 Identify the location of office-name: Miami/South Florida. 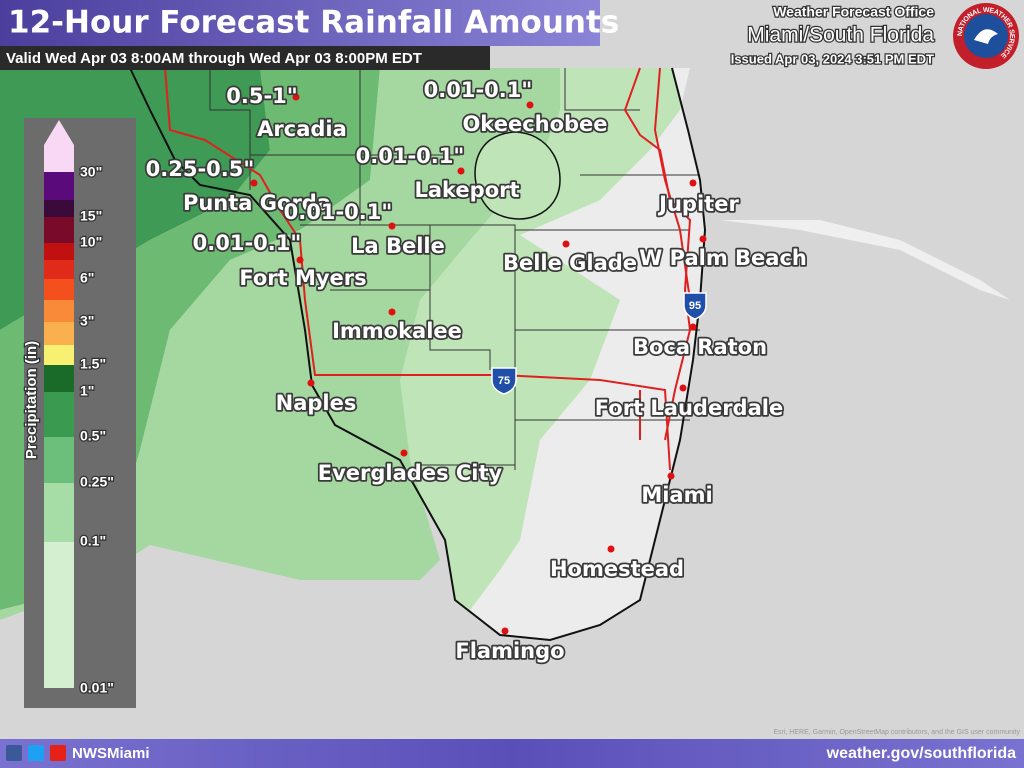
(840, 35).